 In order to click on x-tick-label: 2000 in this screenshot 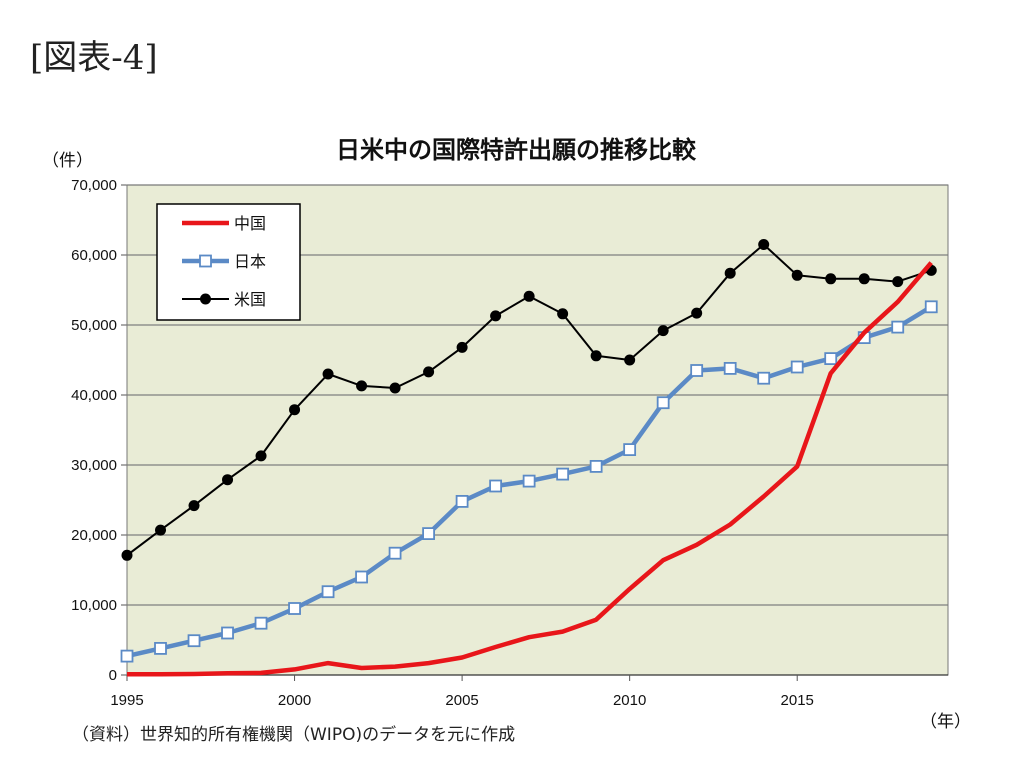, I will do `click(294, 700)`.